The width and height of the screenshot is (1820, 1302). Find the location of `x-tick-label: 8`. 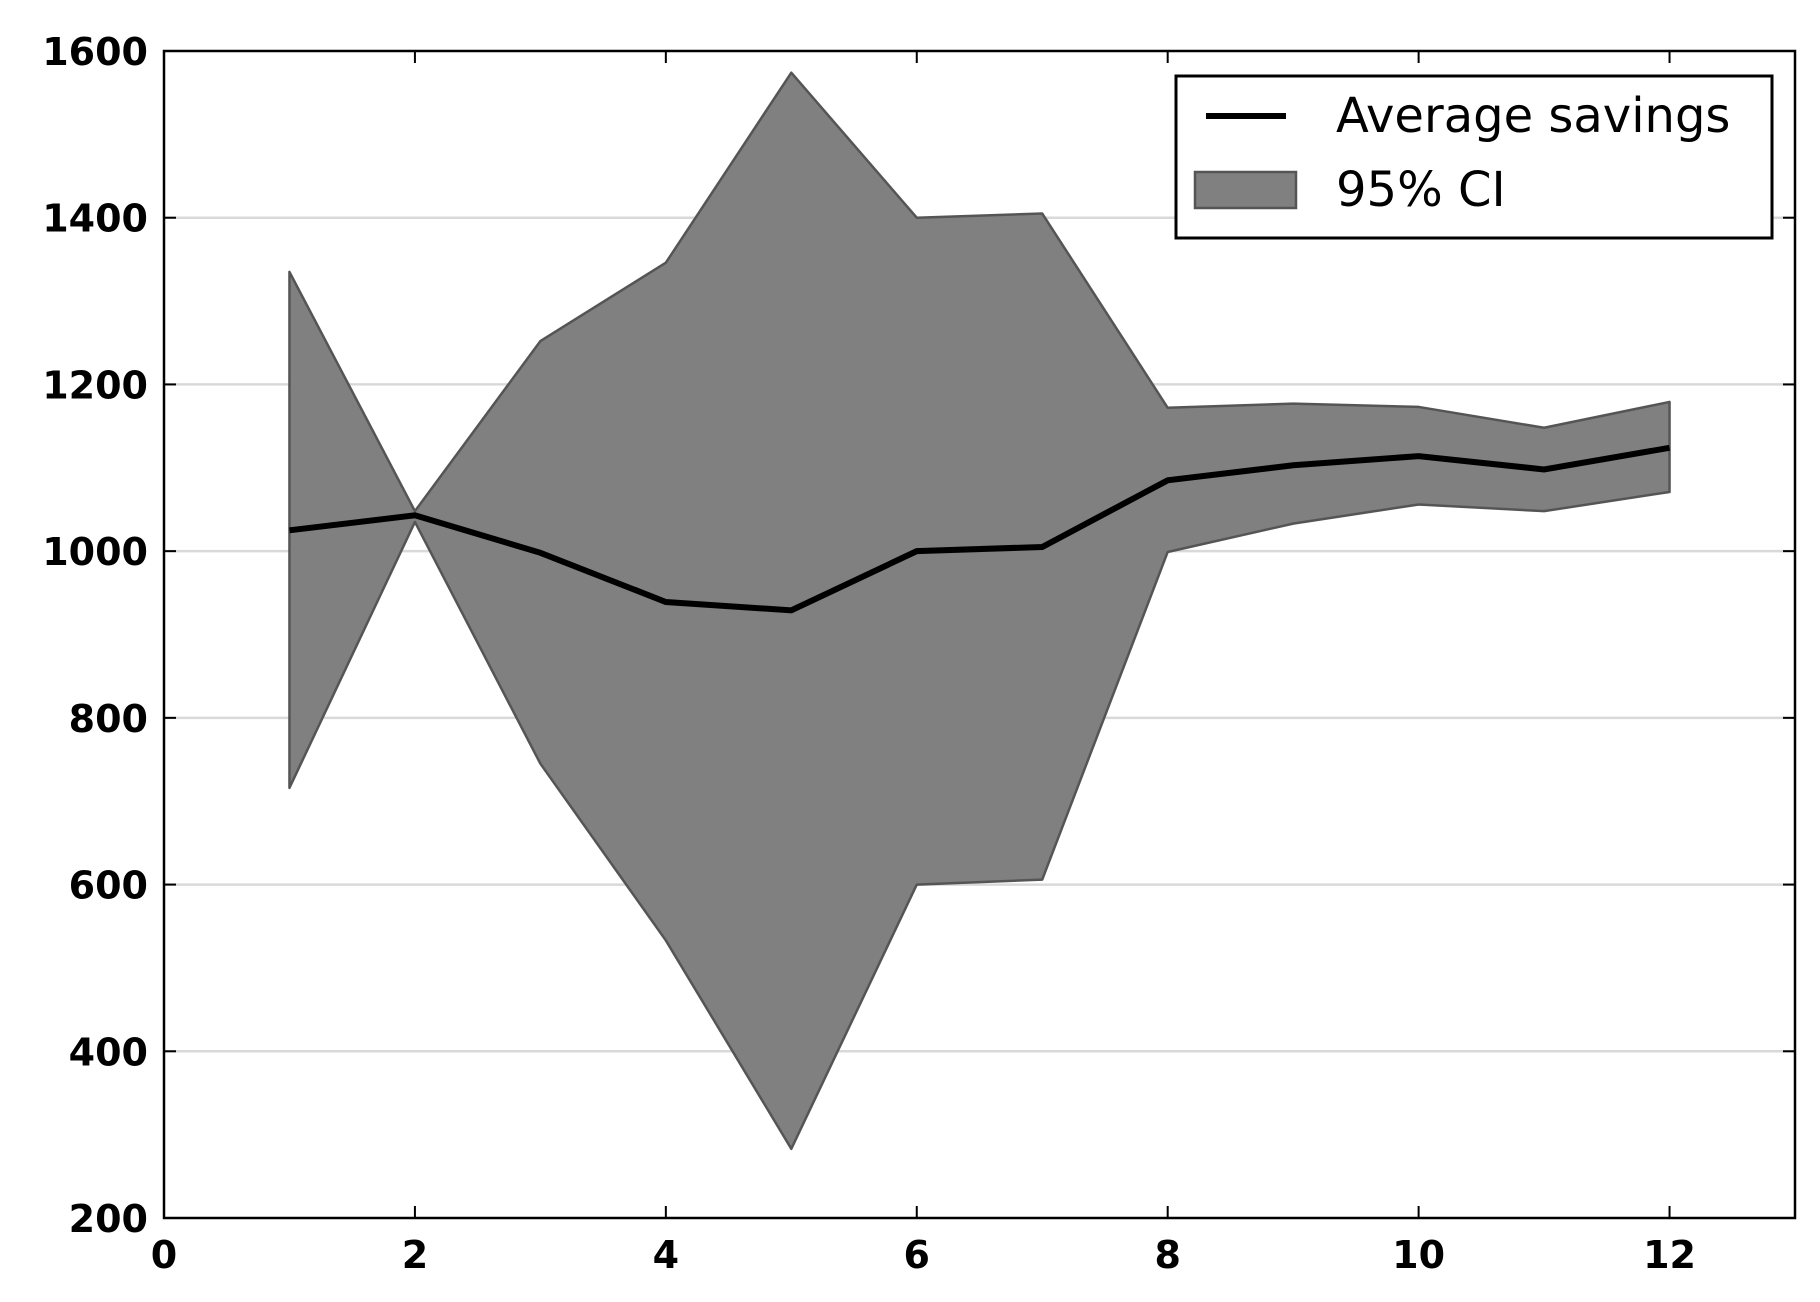

x-tick-label: 8 is located at coordinates (1167, 1255).